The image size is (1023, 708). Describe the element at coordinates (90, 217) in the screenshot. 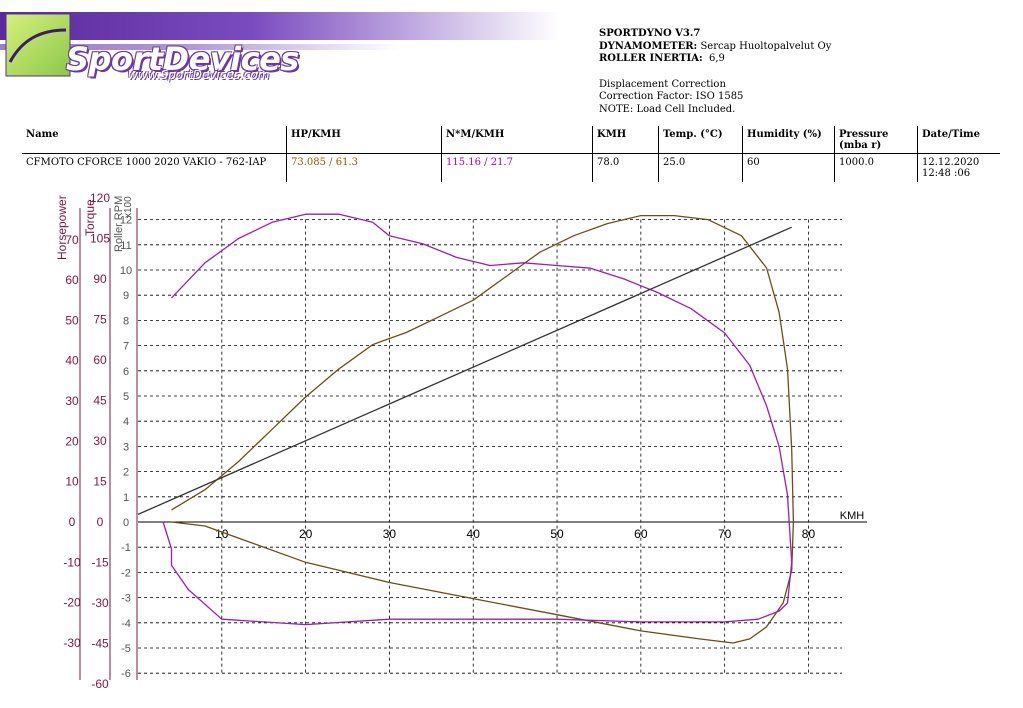

I see `torque-axis-label: Torque` at that location.